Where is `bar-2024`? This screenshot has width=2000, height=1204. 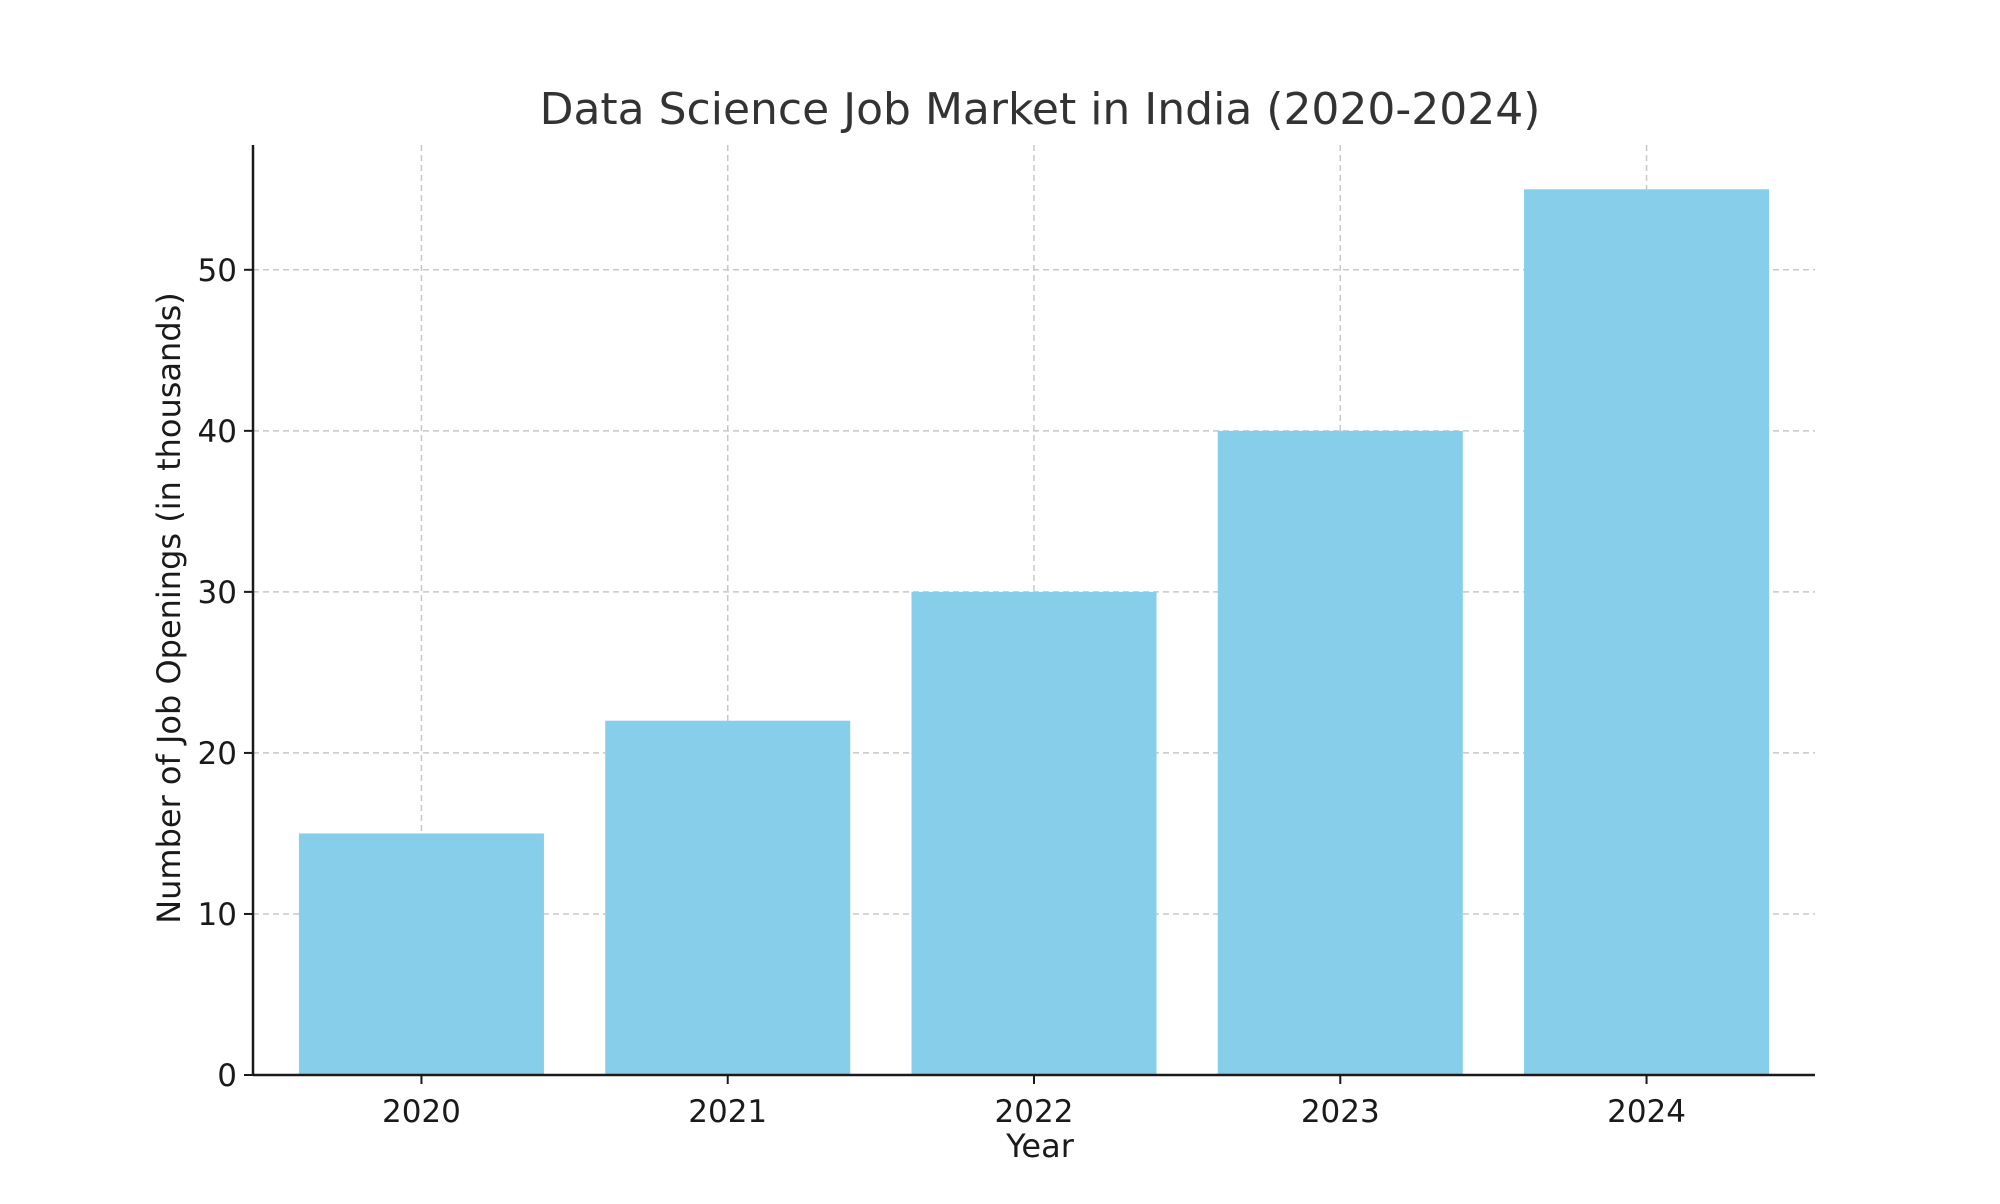
bar-2024 is located at coordinates (1646, 632).